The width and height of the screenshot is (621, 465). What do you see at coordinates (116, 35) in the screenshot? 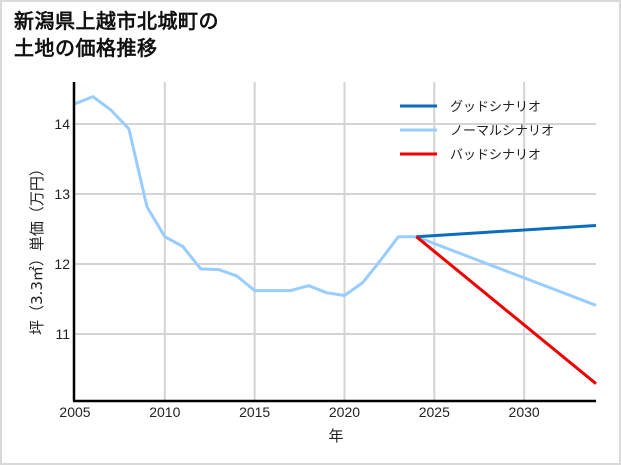
I see `chart-title: 新潟県上越市北城町の 土地の価格推移` at bounding box center [116, 35].